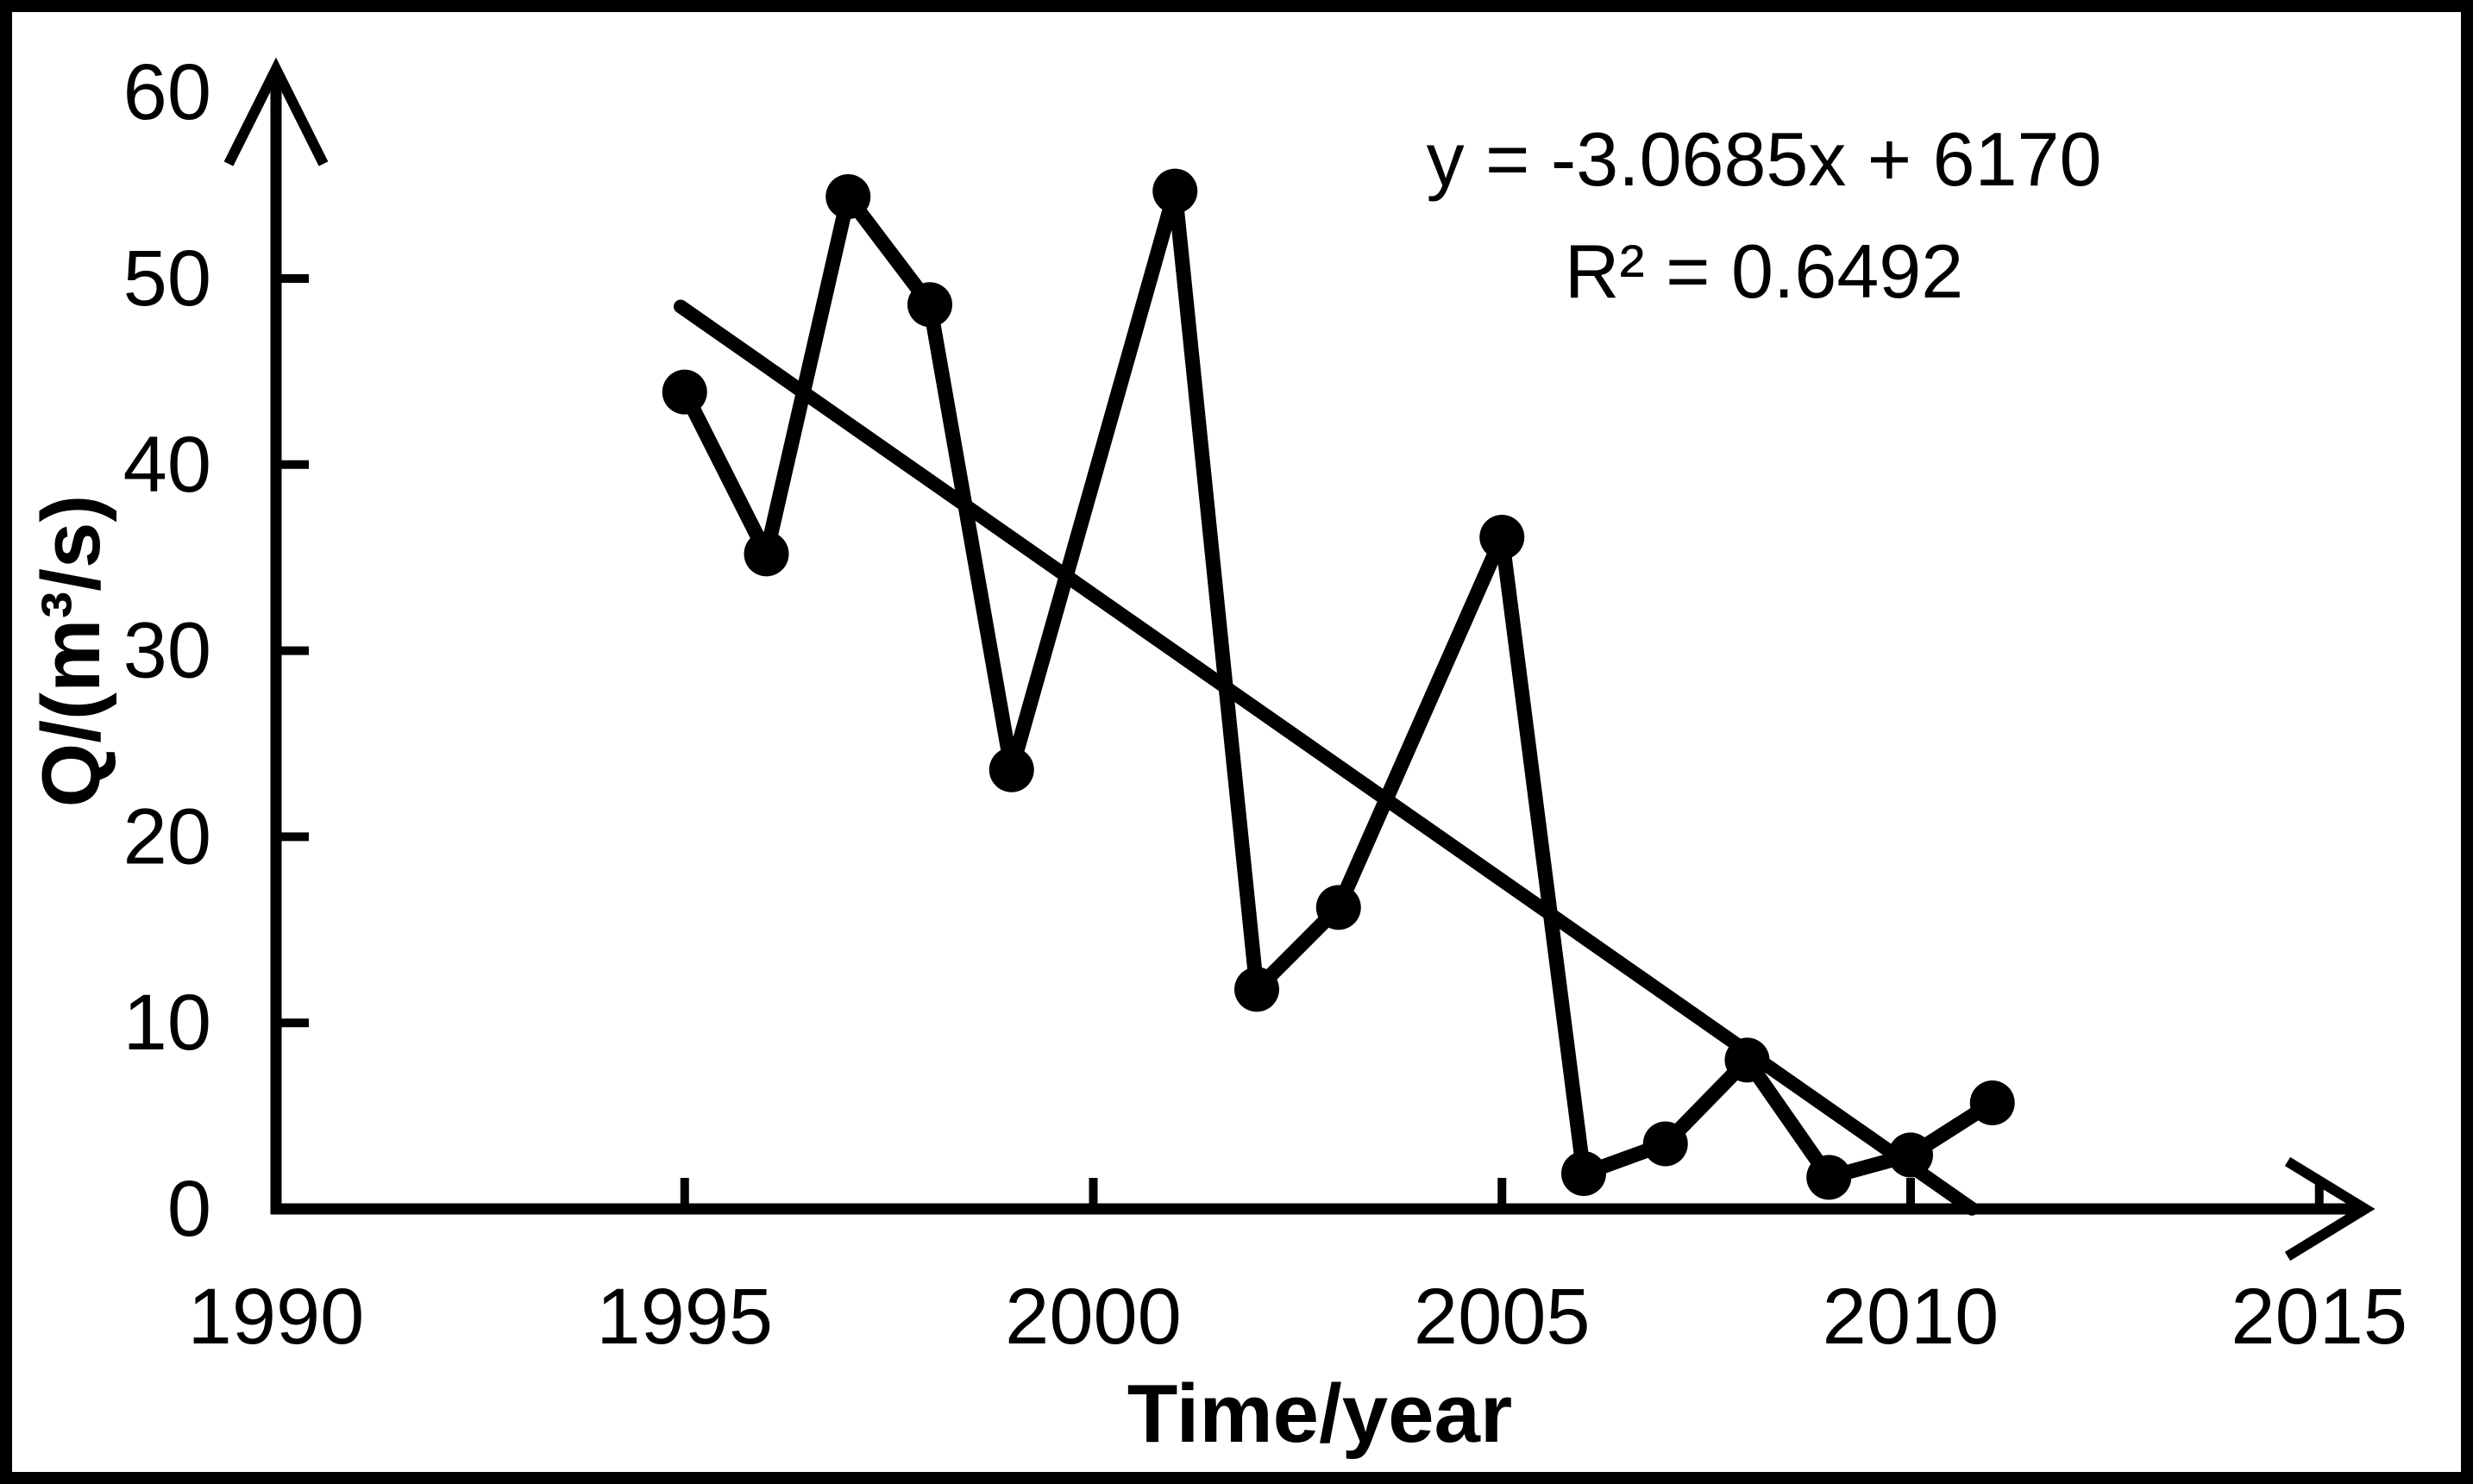  Describe the element at coordinates (2319, 1317) in the screenshot. I see `x-tick-label: 2015` at that location.